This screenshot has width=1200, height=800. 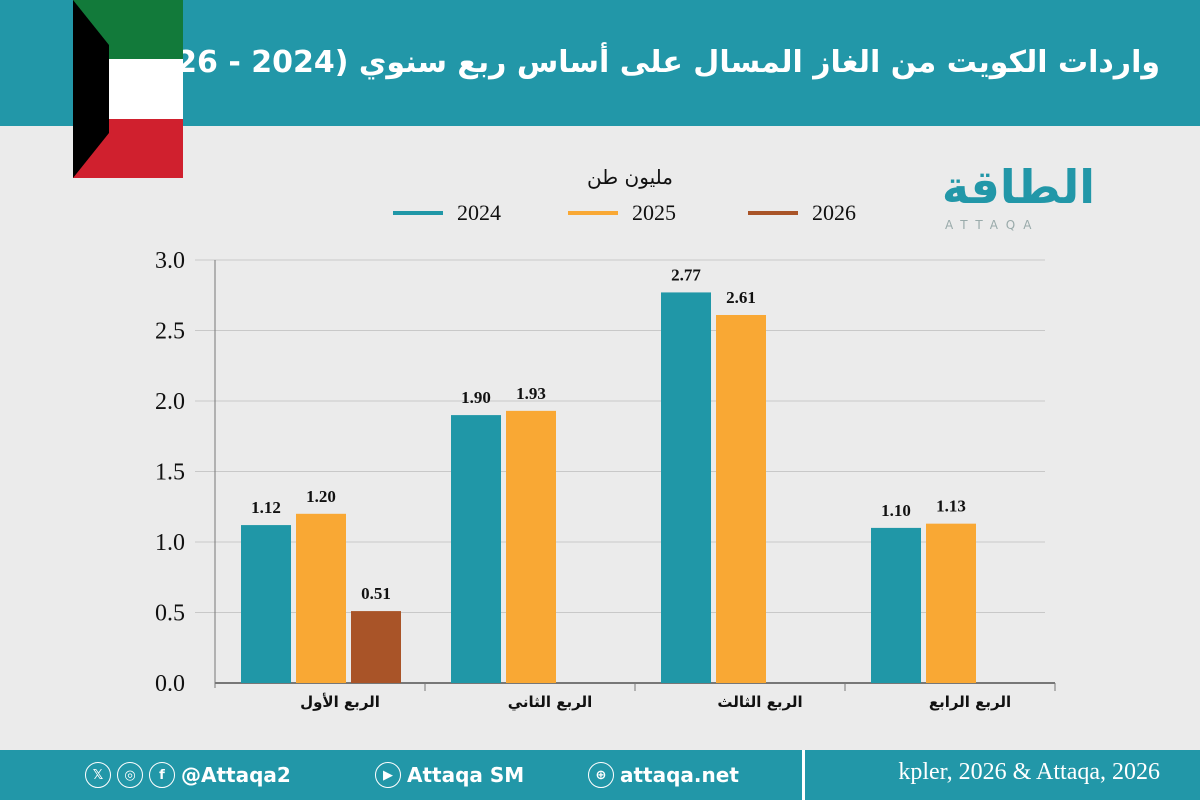 I want to click on data-label: 1.90, so click(x=476, y=397).